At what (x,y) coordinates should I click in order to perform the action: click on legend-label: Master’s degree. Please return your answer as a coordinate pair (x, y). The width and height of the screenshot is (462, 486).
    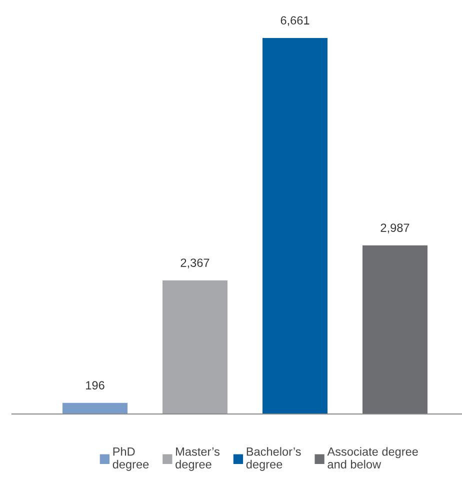
    Looking at the image, I should click on (198, 459).